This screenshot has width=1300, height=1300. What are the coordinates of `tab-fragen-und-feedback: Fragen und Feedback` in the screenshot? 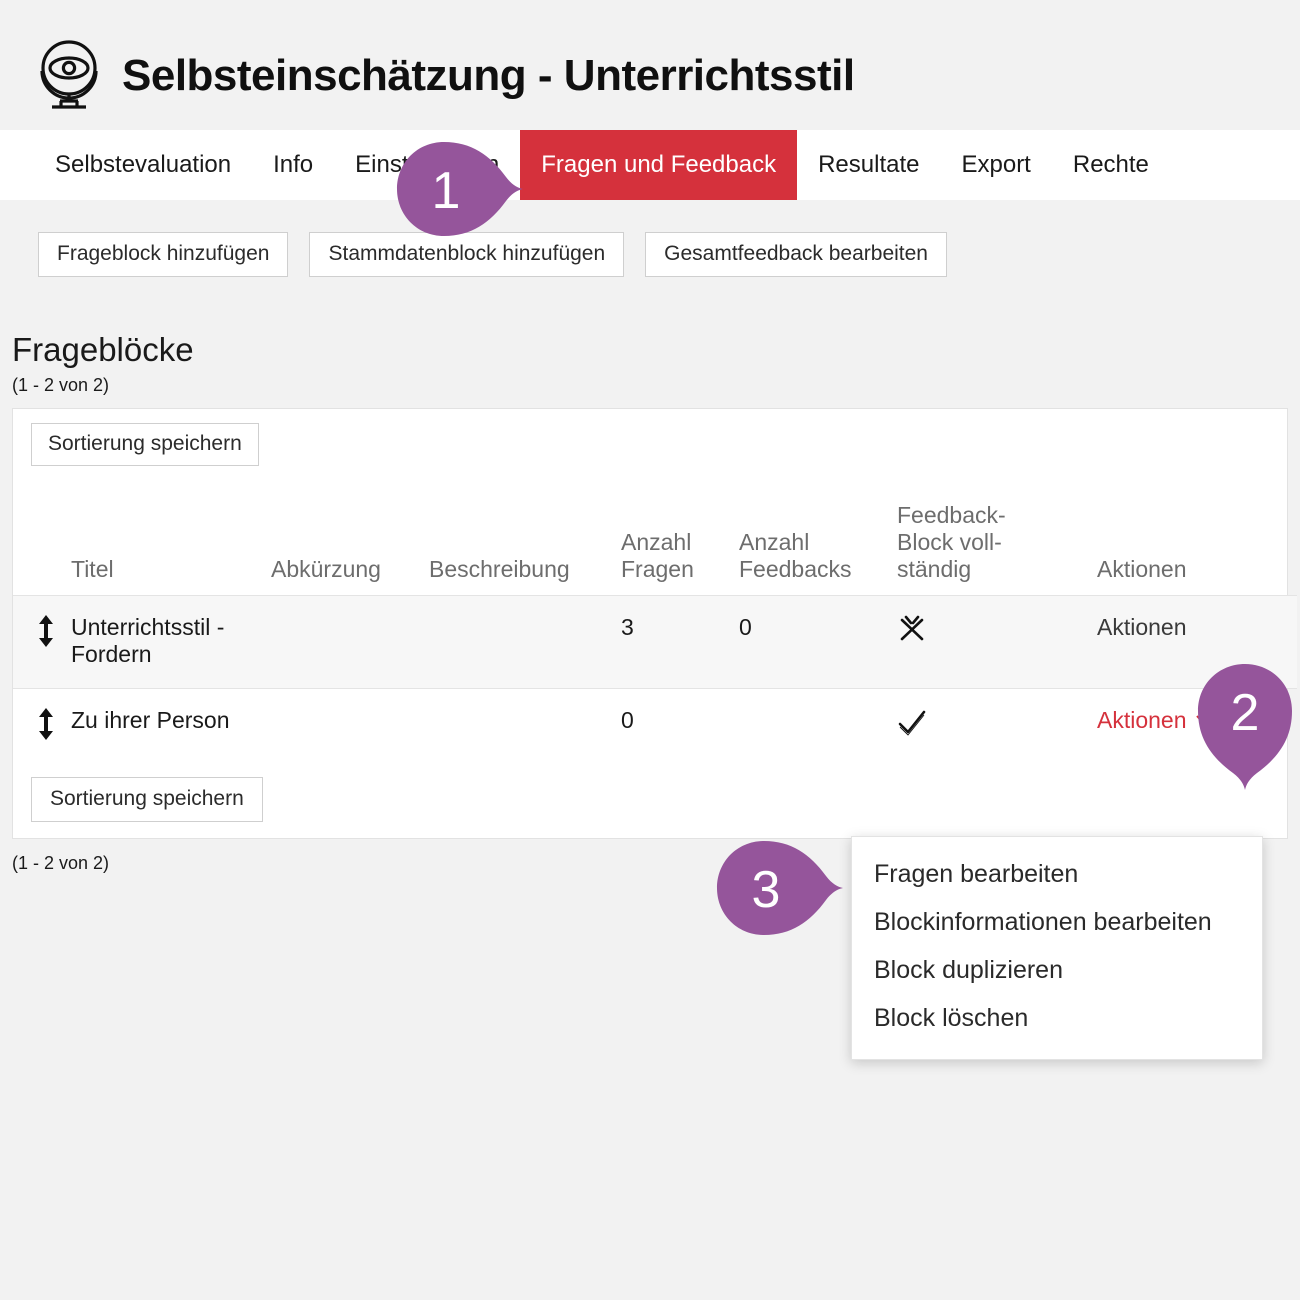 It's located at (659, 165).